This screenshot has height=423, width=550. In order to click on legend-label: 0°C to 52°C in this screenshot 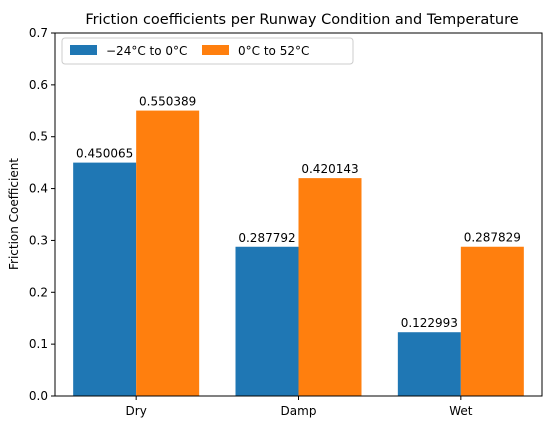, I will do `click(273, 51)`.